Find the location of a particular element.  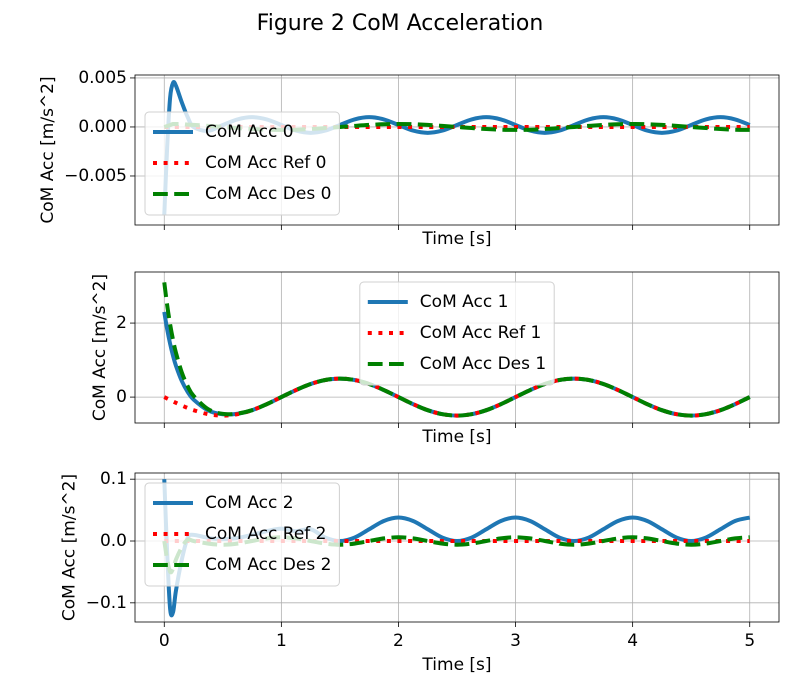

legend: CoM Acc 0 CoM Acc Ref 0 CoM Acc Des 0 is located at coordinates (242, 163).